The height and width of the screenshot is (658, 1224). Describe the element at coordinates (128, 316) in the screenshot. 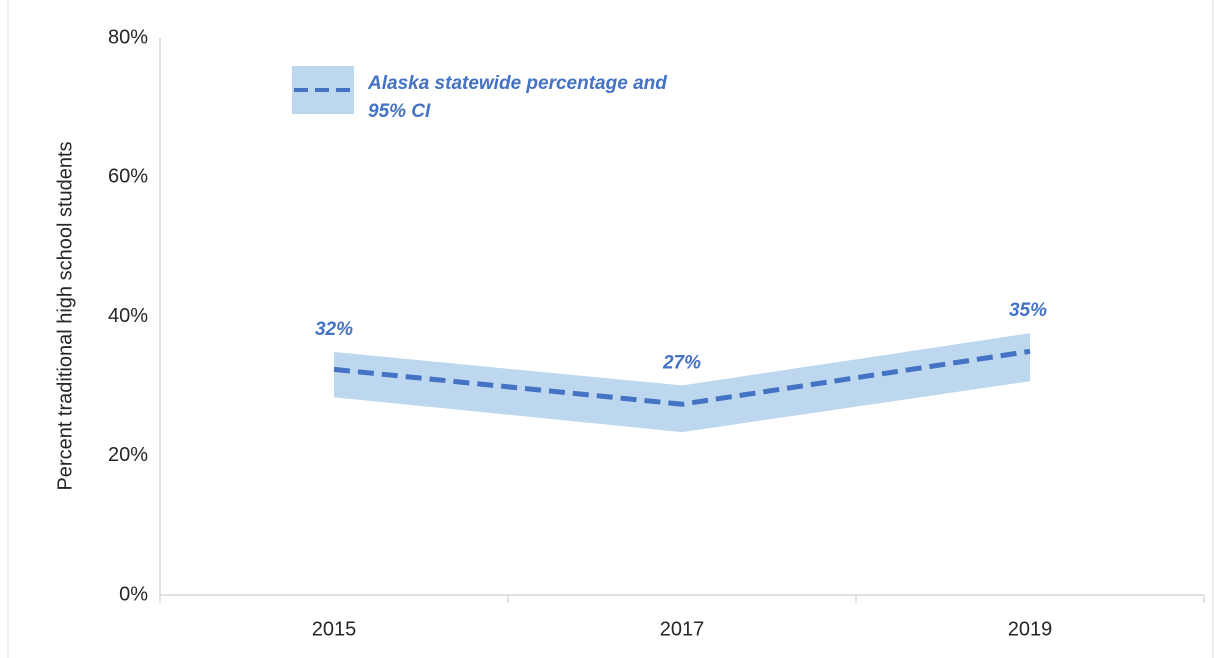

I see `y-tick-label: 40%` at that location.